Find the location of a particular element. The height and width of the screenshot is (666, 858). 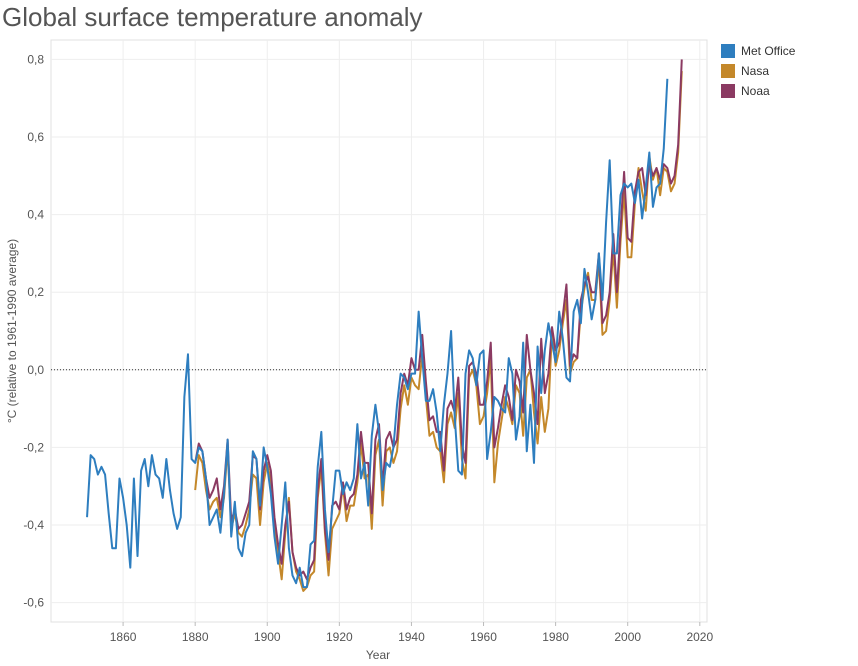

y-axis-ticks: -0,6 -0,4 -0,2 0,0 0,2 0,4 0,6 0,8 is located at coordinates (33, 330).